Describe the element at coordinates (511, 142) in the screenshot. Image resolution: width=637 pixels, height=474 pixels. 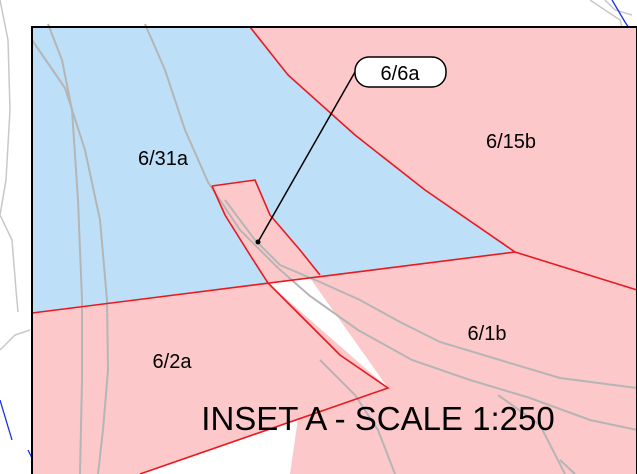
I see `parcel-label-6-15b: 6/15b` at that location.